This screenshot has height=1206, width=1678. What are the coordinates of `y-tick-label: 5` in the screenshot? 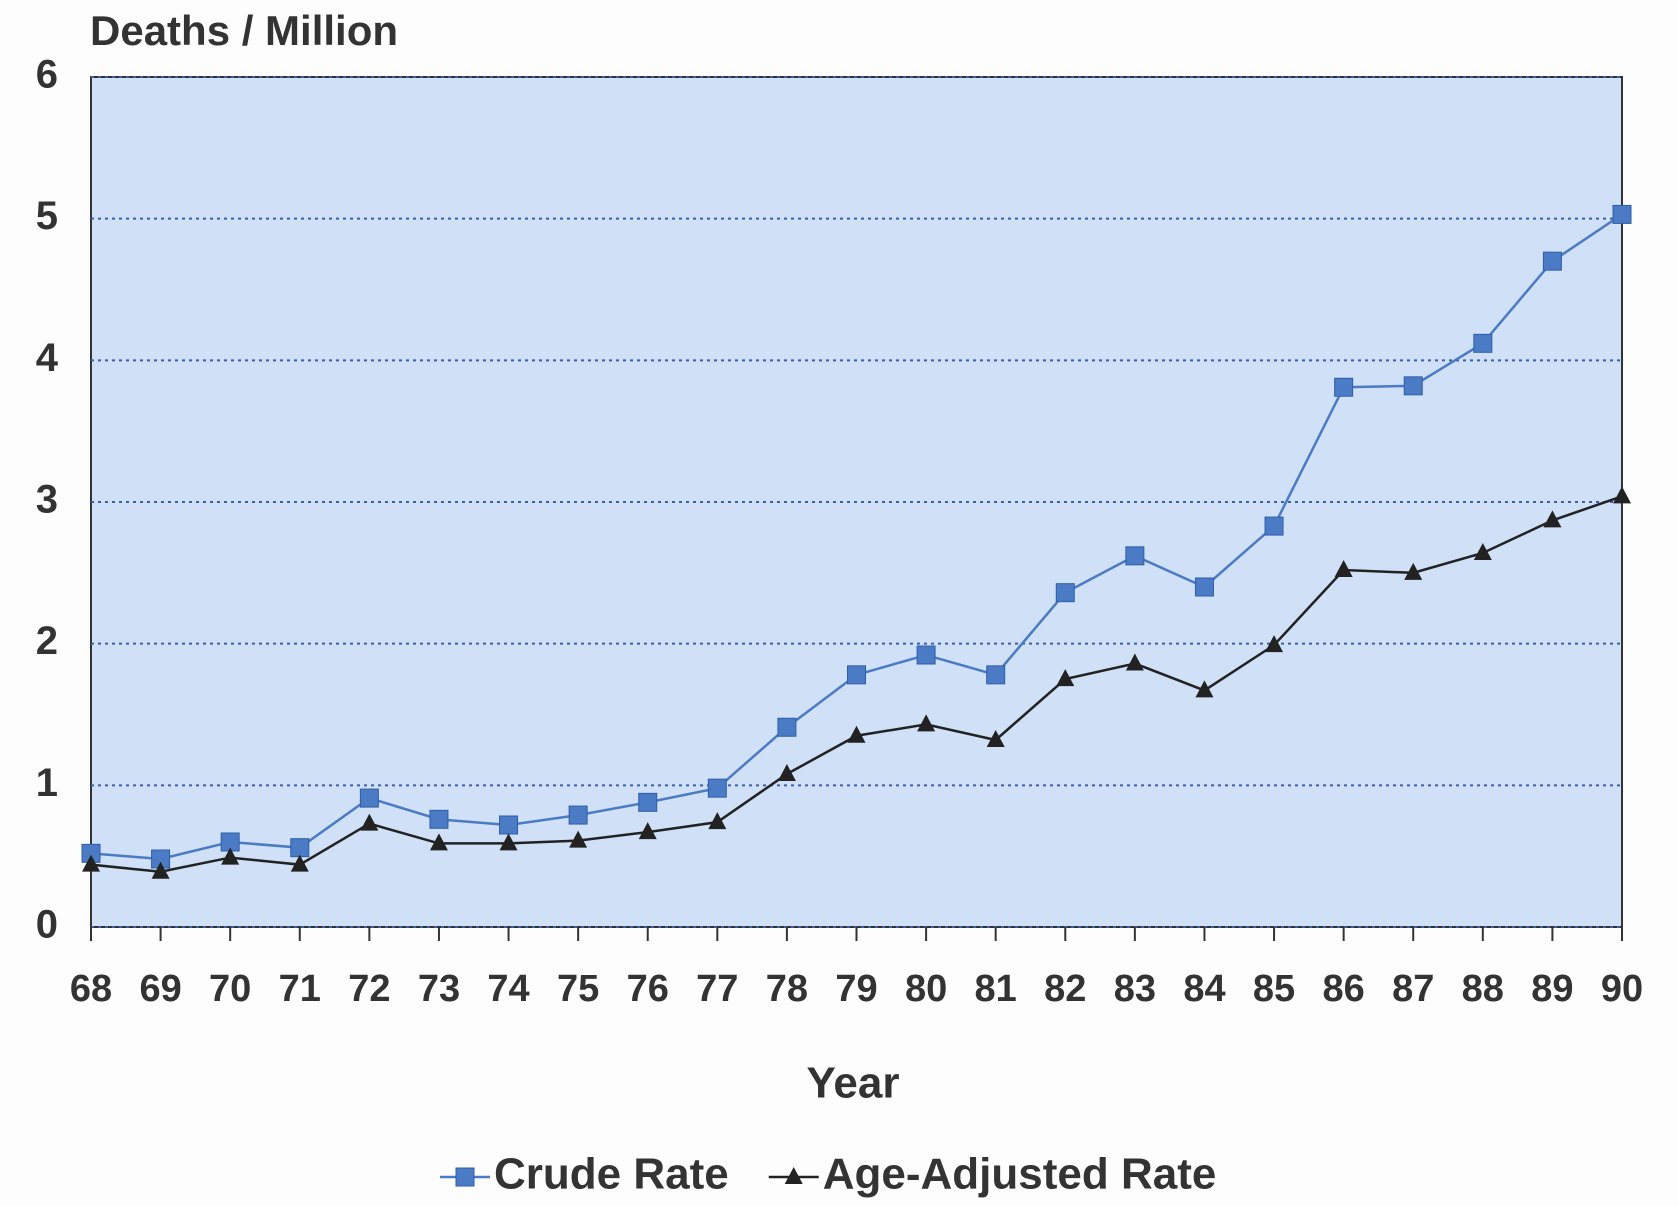 It's located at (47, 216).